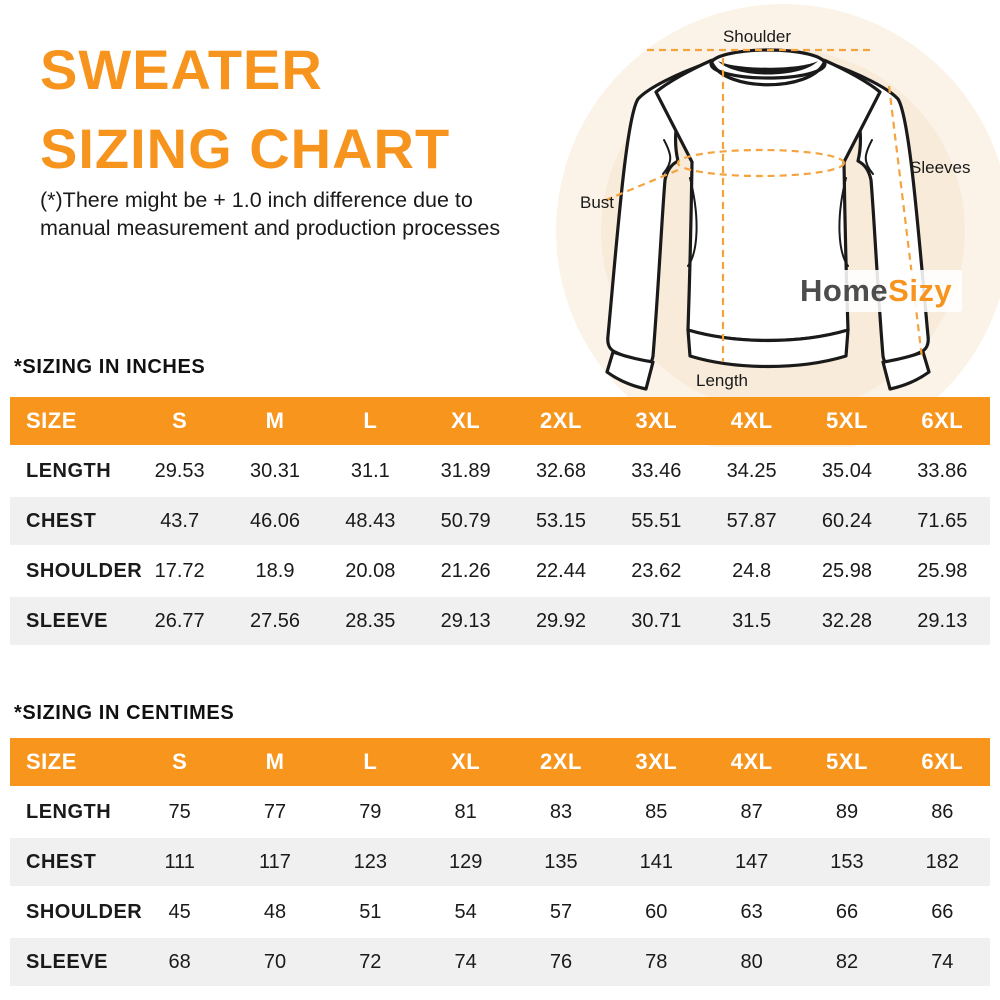 This screenshot has height=1000, width=1000. Describe the element at coordinates (597, 202) in the screenshot. I see `label-bust: Bust` at that location.